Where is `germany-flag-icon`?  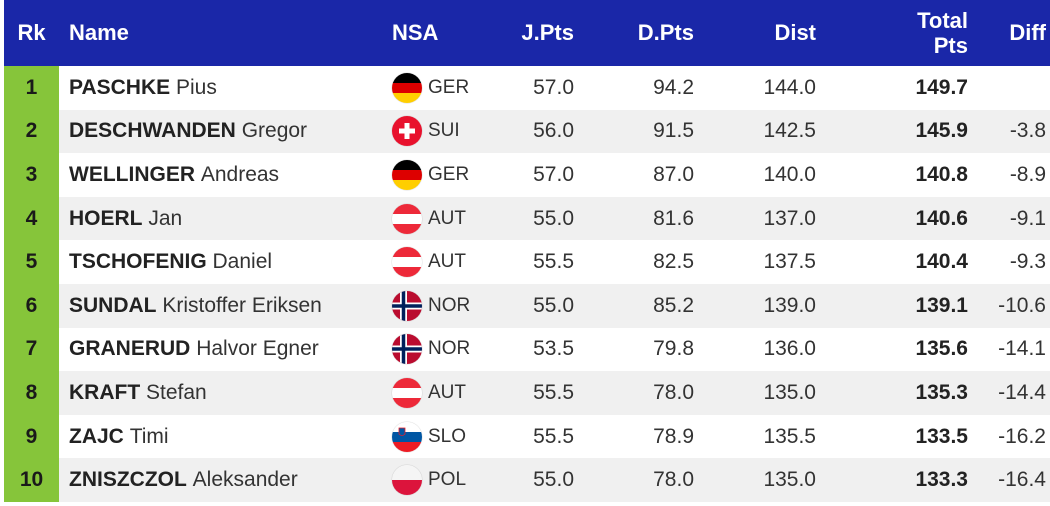
germany-flag-icon is located at coordinates (407, 87).